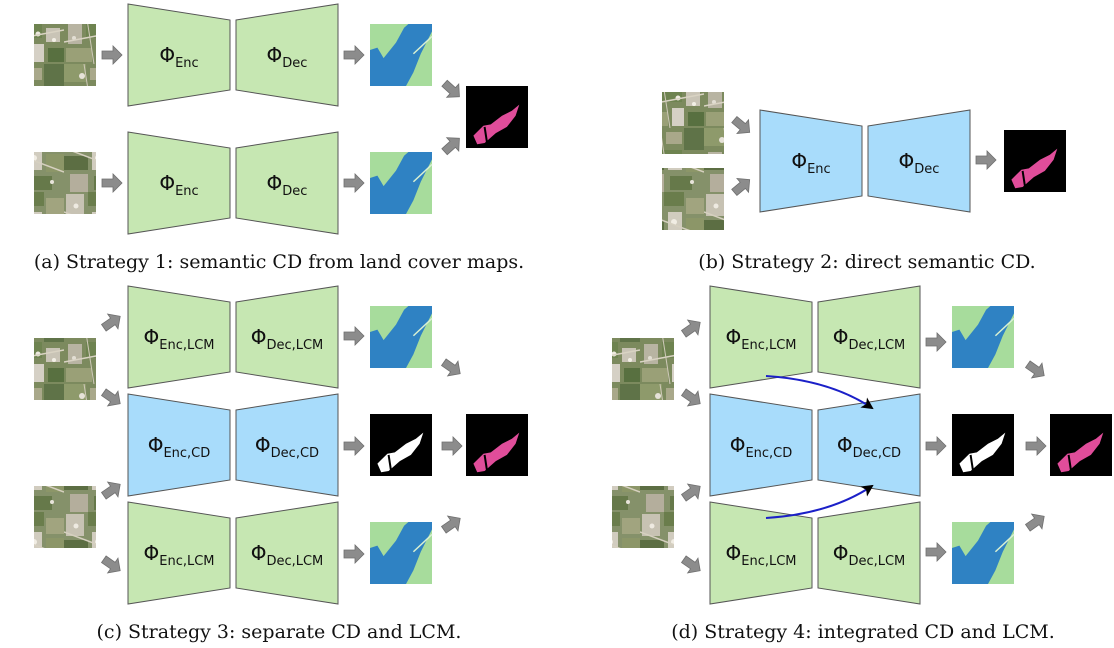 The image size is (1114, 648). I want to click on change-map-b, so click(1035, 161).